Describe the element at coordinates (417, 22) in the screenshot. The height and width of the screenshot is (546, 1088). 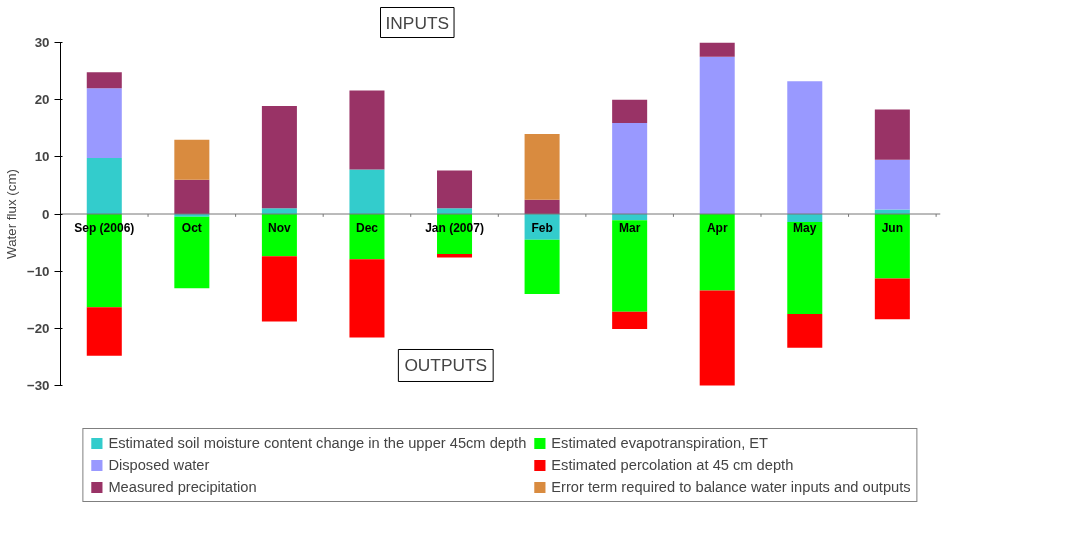
I see `text: INPUTS` at that location.